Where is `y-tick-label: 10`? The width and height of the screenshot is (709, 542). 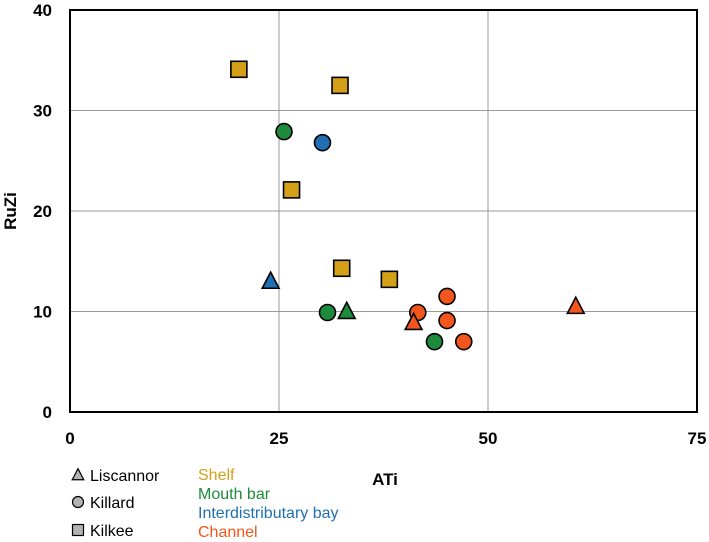
y-tick-label: 10 is located at coordinates (42, 312).